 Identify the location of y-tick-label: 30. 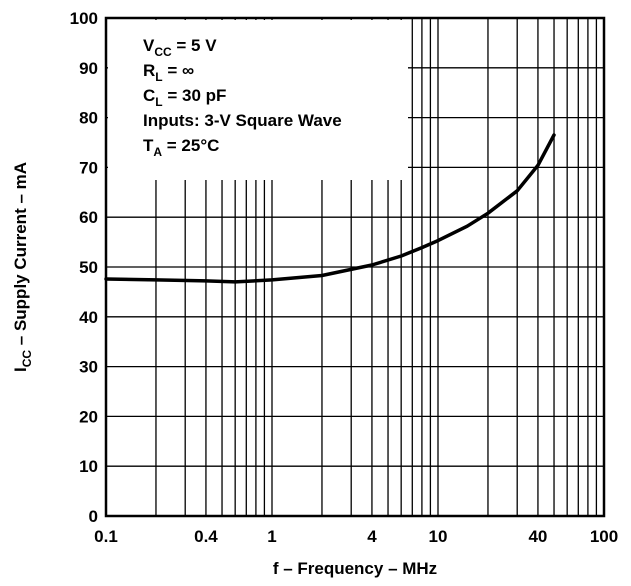
(88, 367).